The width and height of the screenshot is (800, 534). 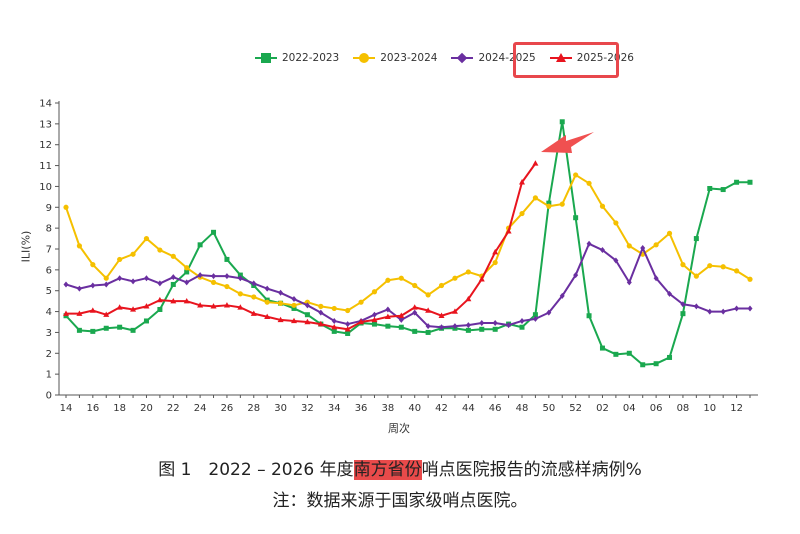 I want to click on y-tick-label: 10, so click(x=45, y=187).